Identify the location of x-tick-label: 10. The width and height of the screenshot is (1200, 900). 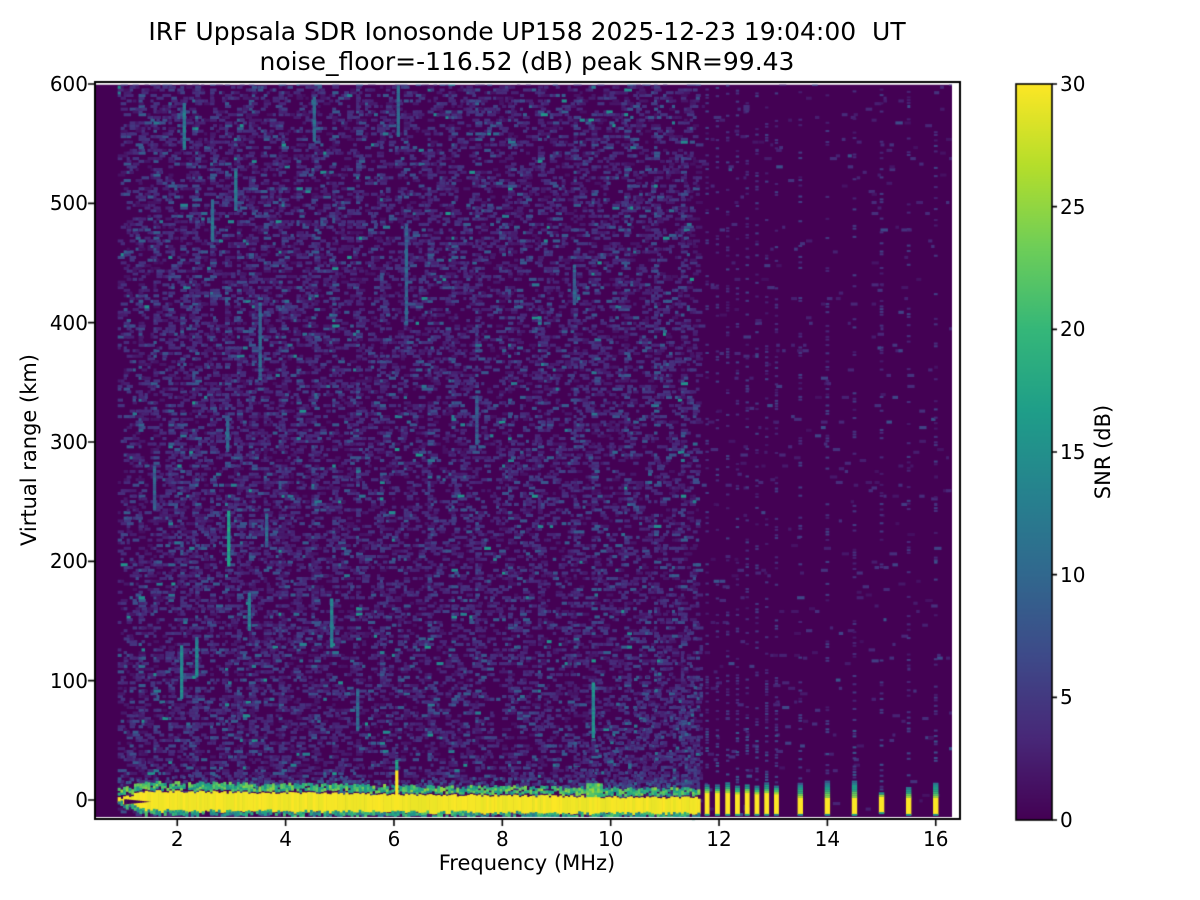
(610, 839).